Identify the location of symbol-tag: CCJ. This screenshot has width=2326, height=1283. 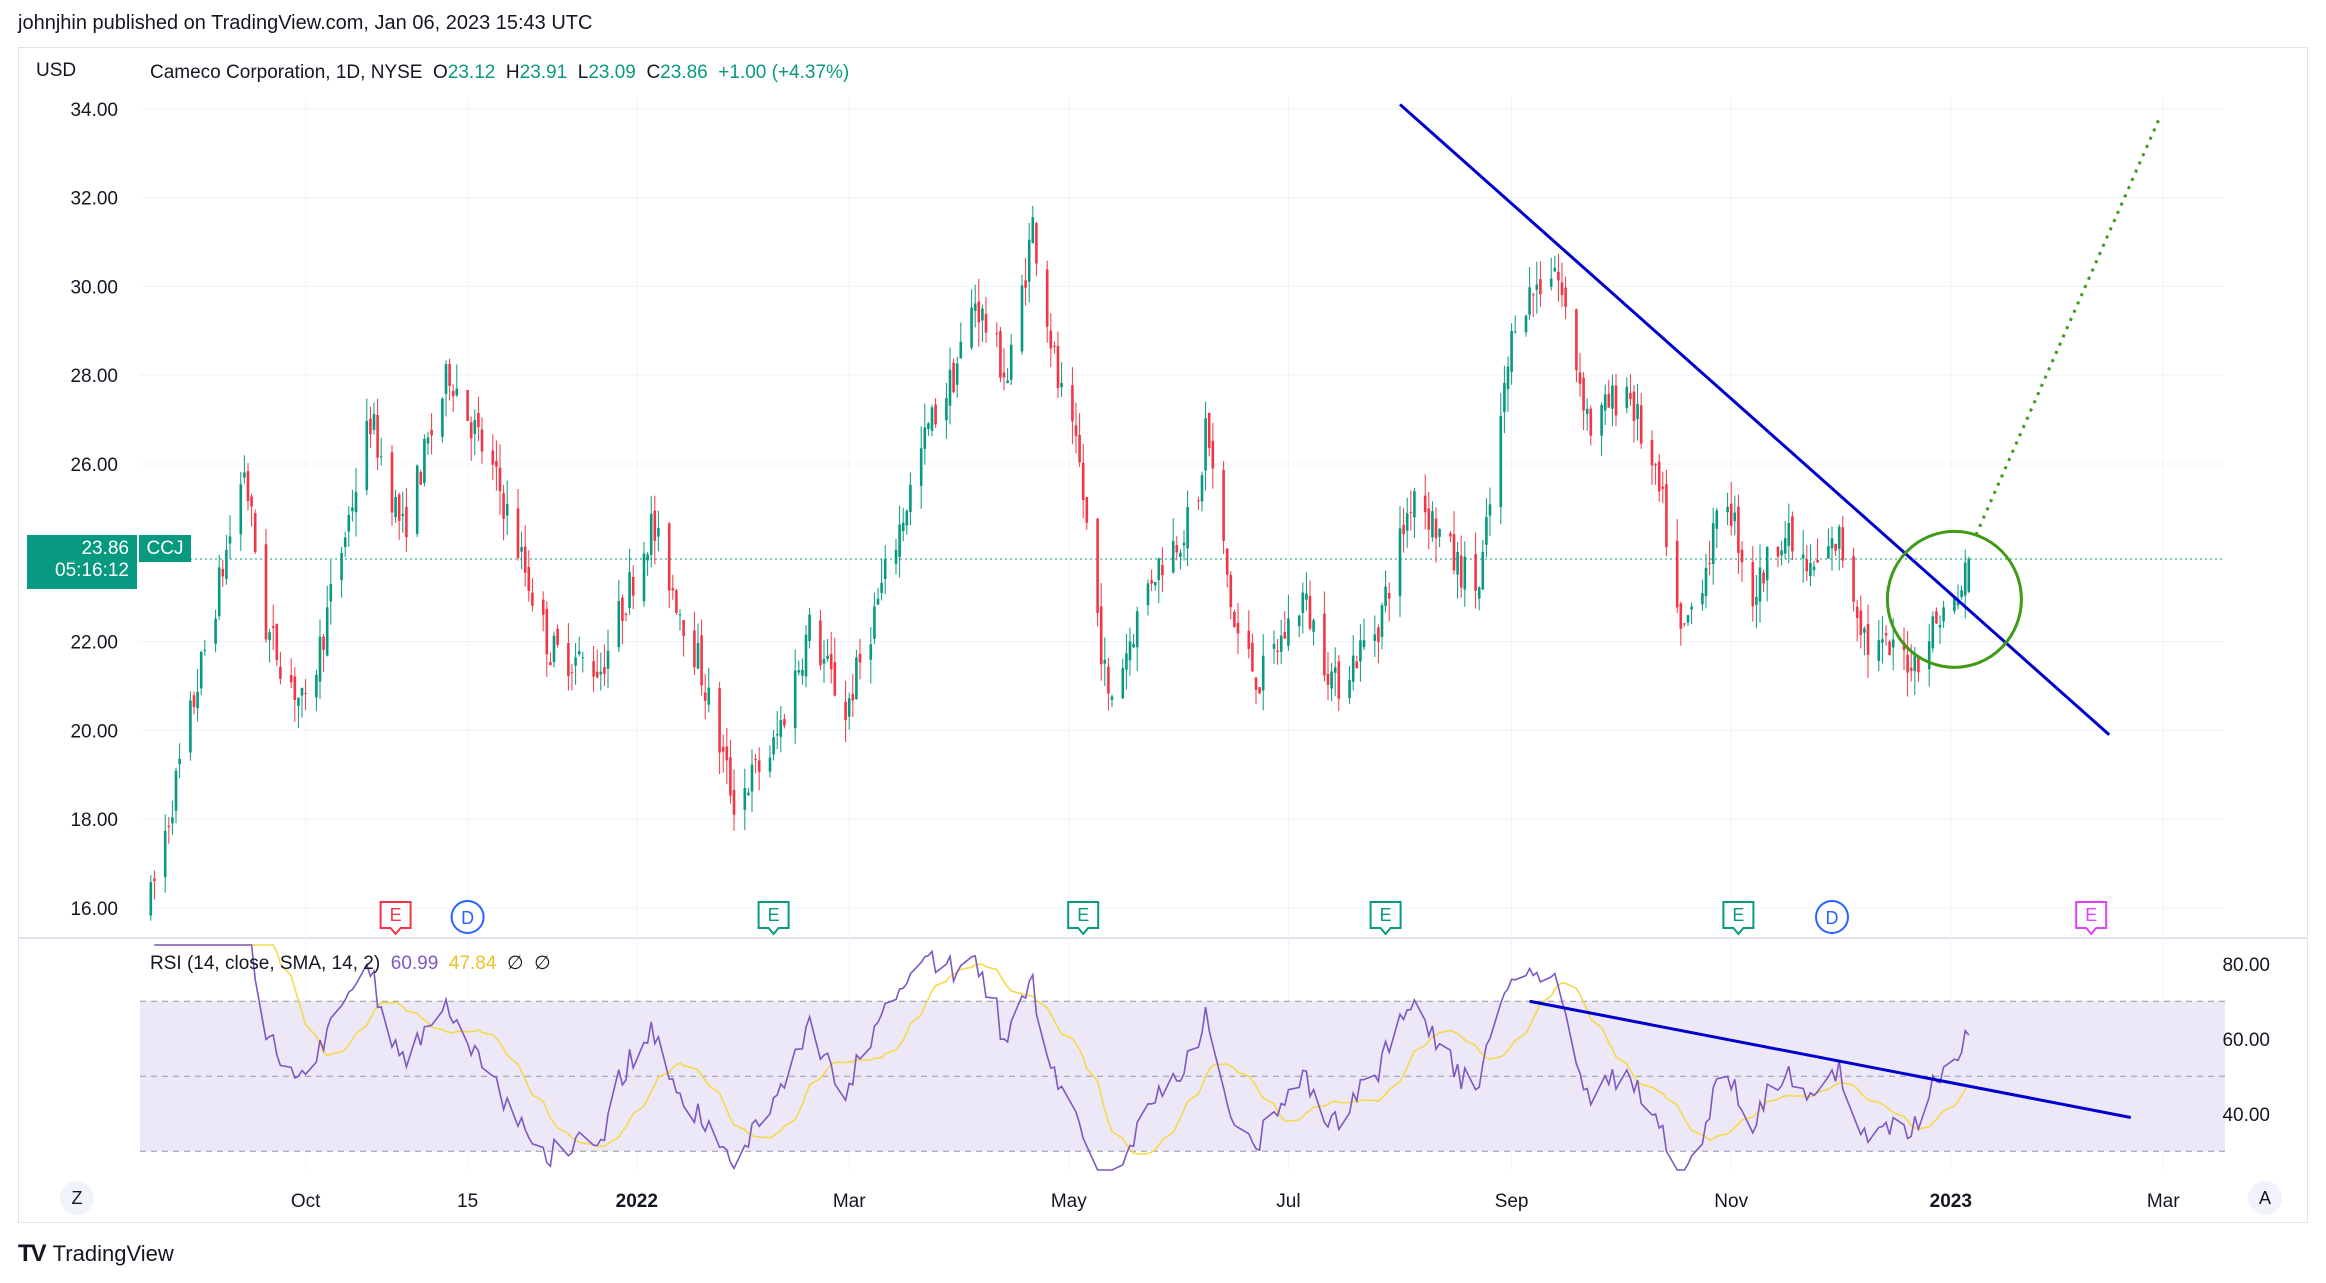
(165, 548).